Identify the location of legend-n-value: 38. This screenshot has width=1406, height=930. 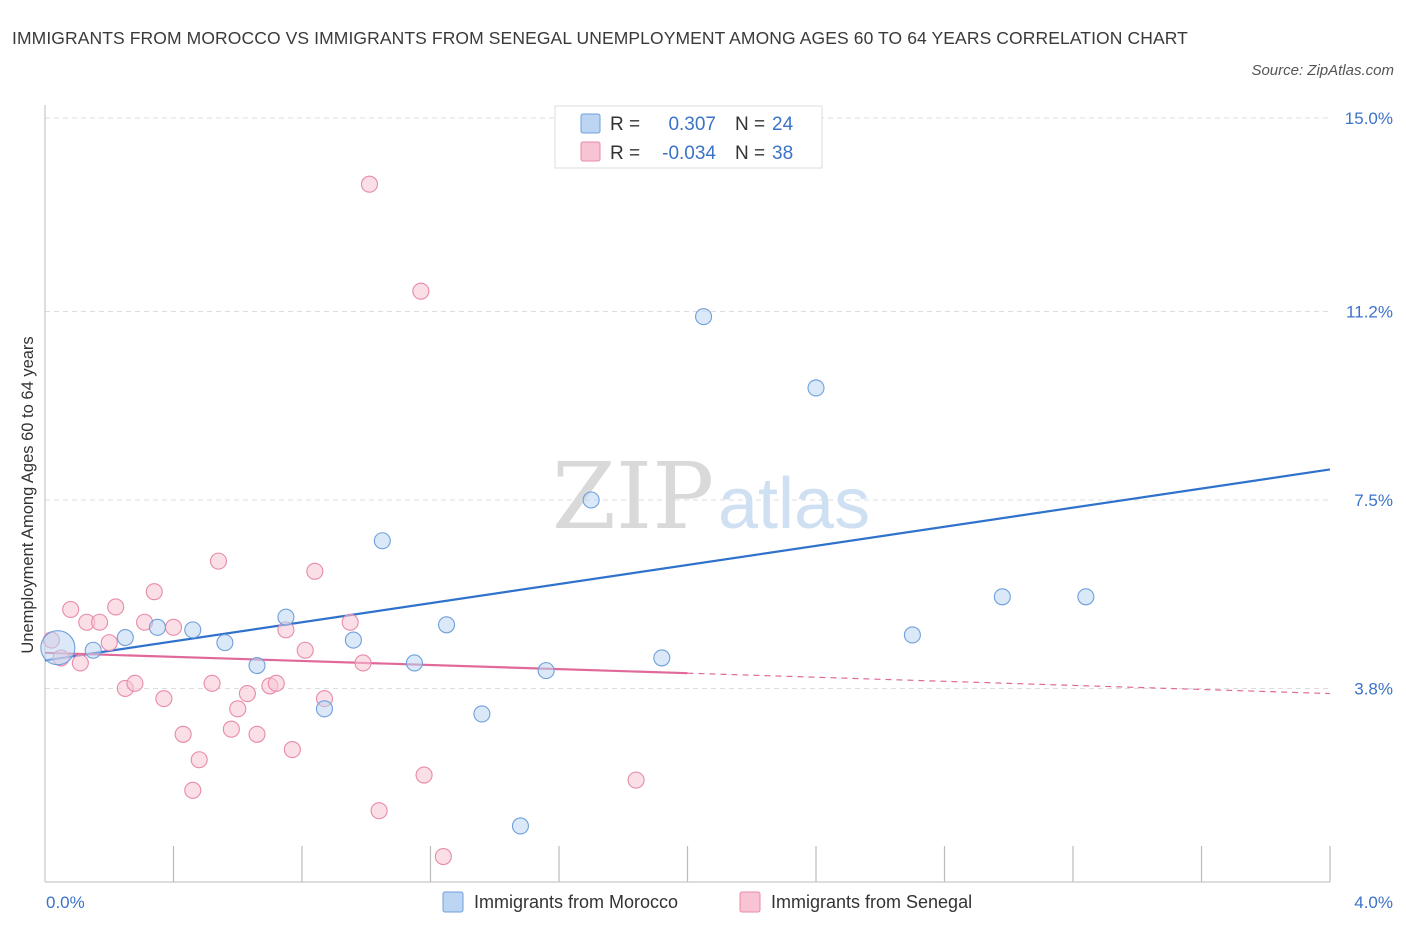
(782, 153).